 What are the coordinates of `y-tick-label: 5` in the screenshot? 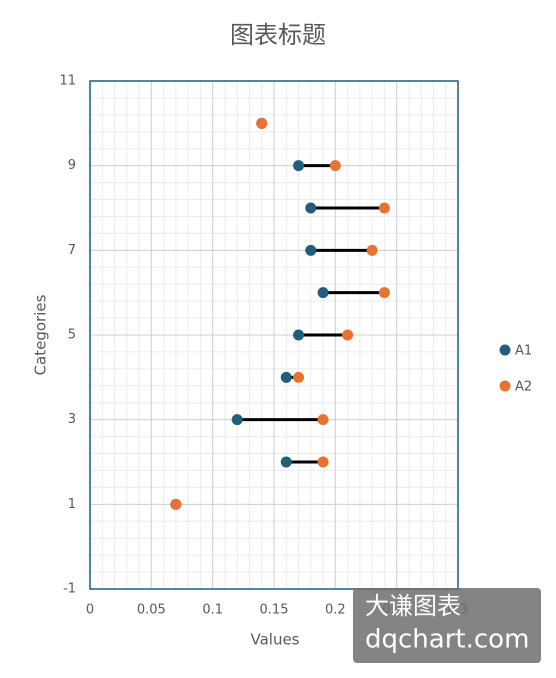 It's located at (72, 335).